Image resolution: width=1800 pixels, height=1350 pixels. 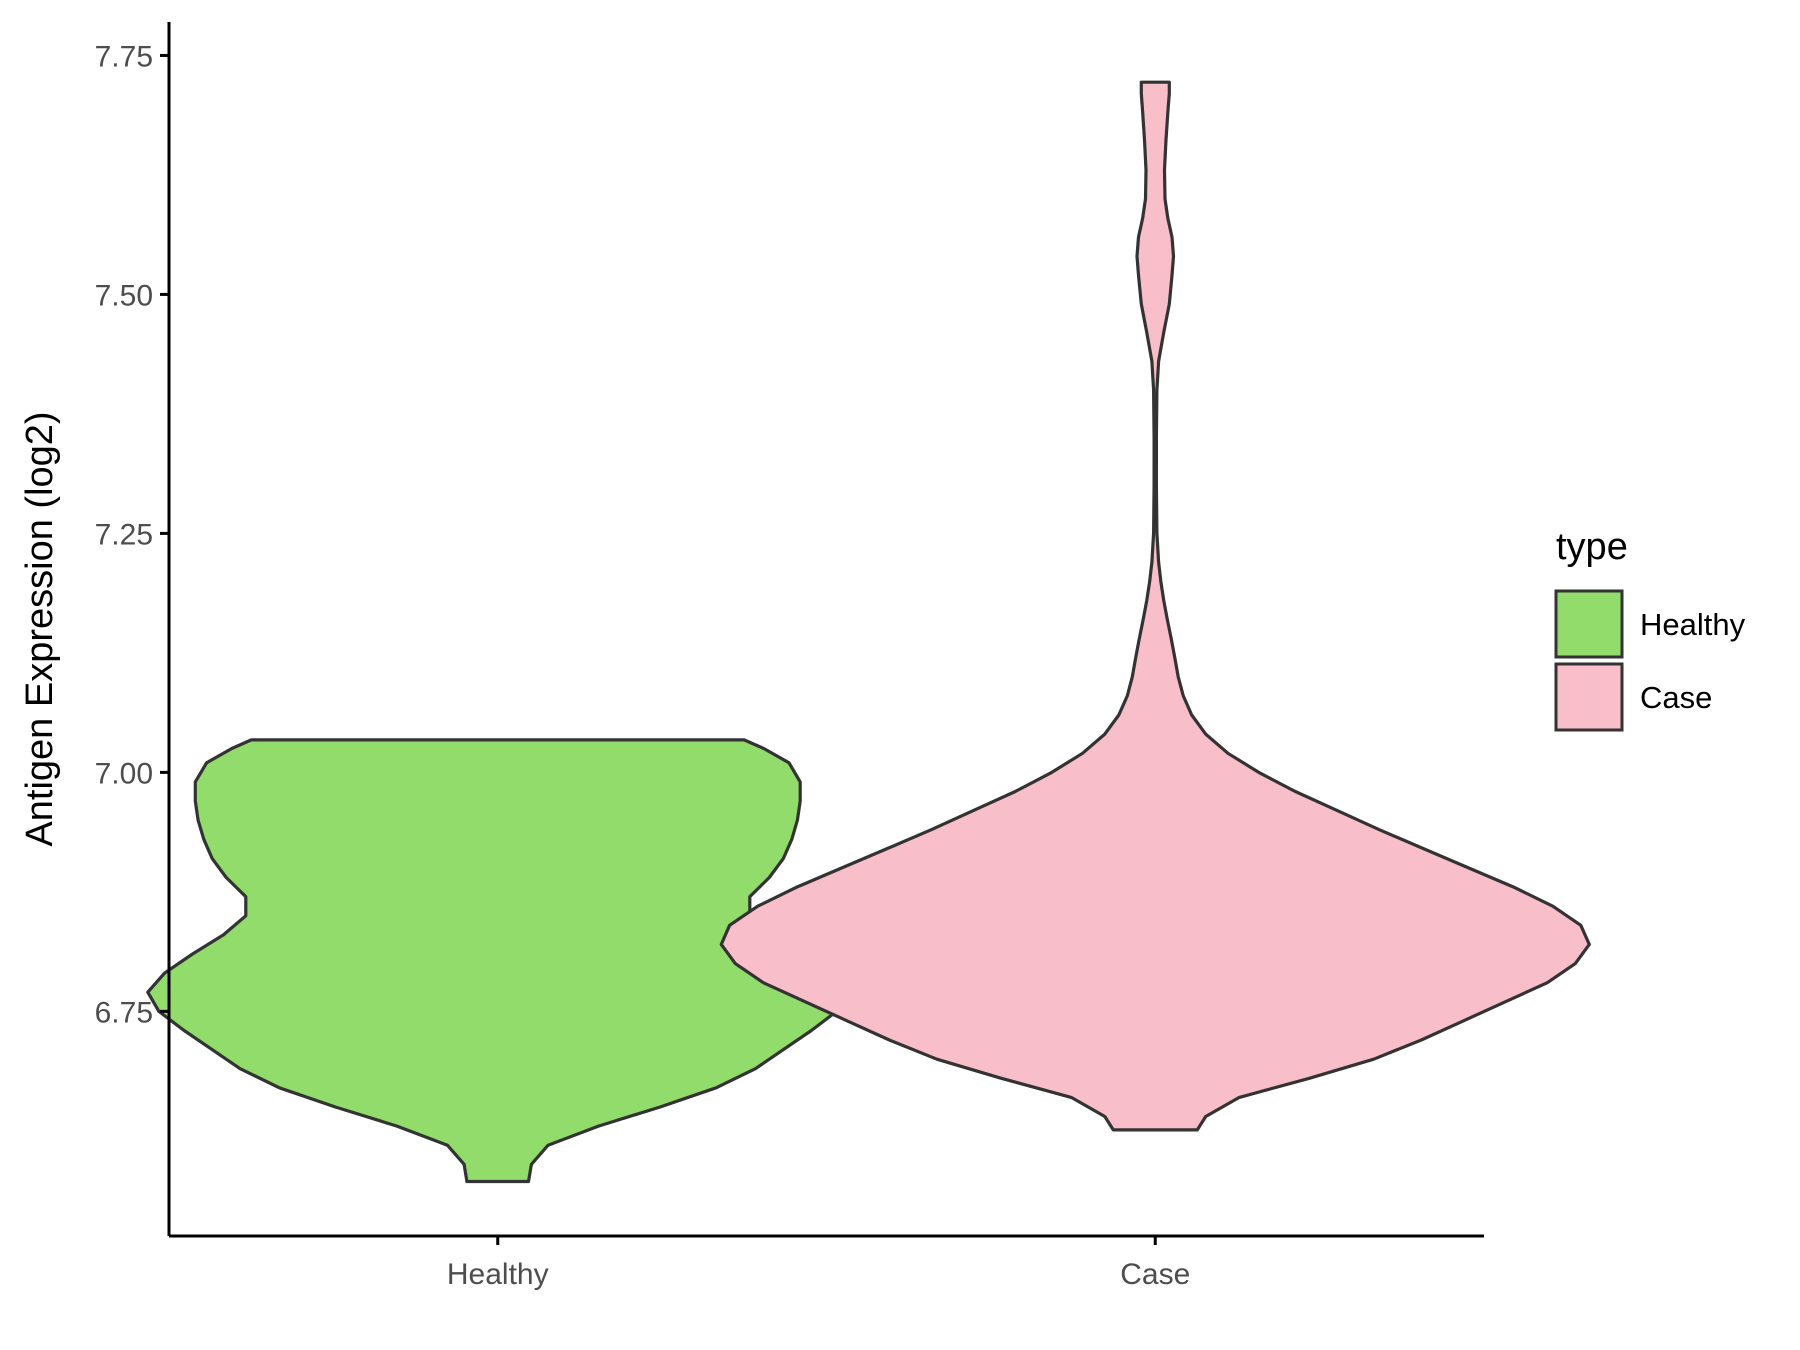 I want to click on y-axis-title: Antigen Expression (log2), so click(x=40, y=628).